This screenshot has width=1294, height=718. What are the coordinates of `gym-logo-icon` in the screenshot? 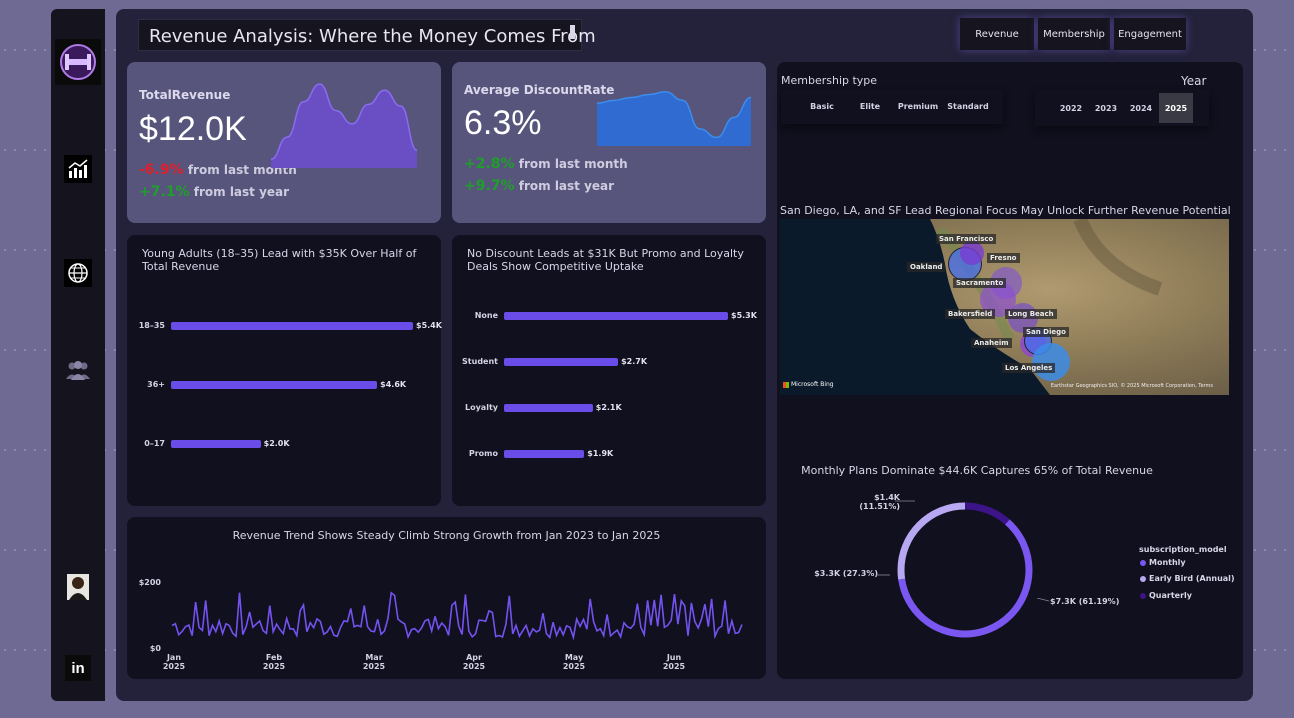 It's located at (78, 62).